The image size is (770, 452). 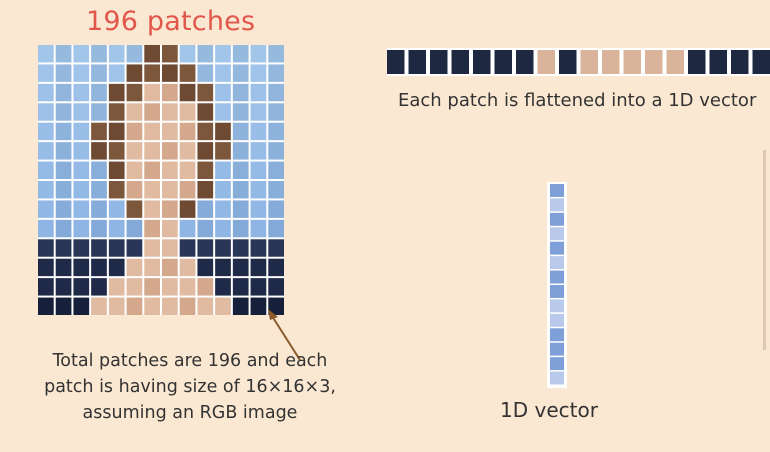 I want to click on one-d-vector, so click(x=557, y=285).